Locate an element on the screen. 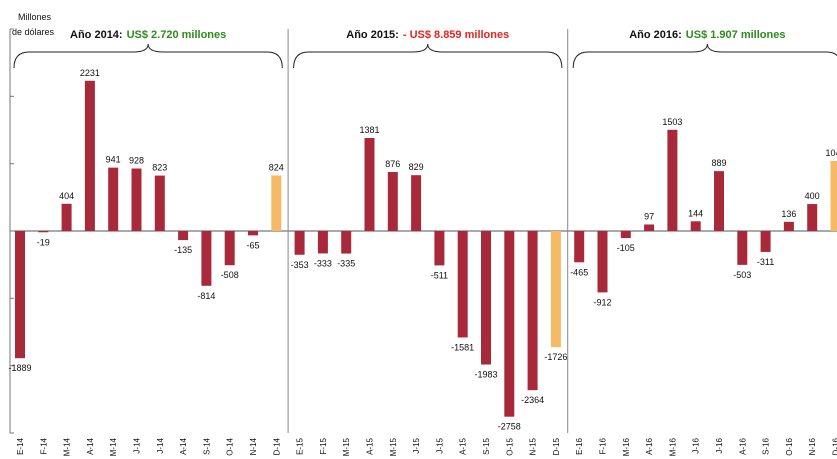  value-label: -912 is located at coordinates (602, 302).